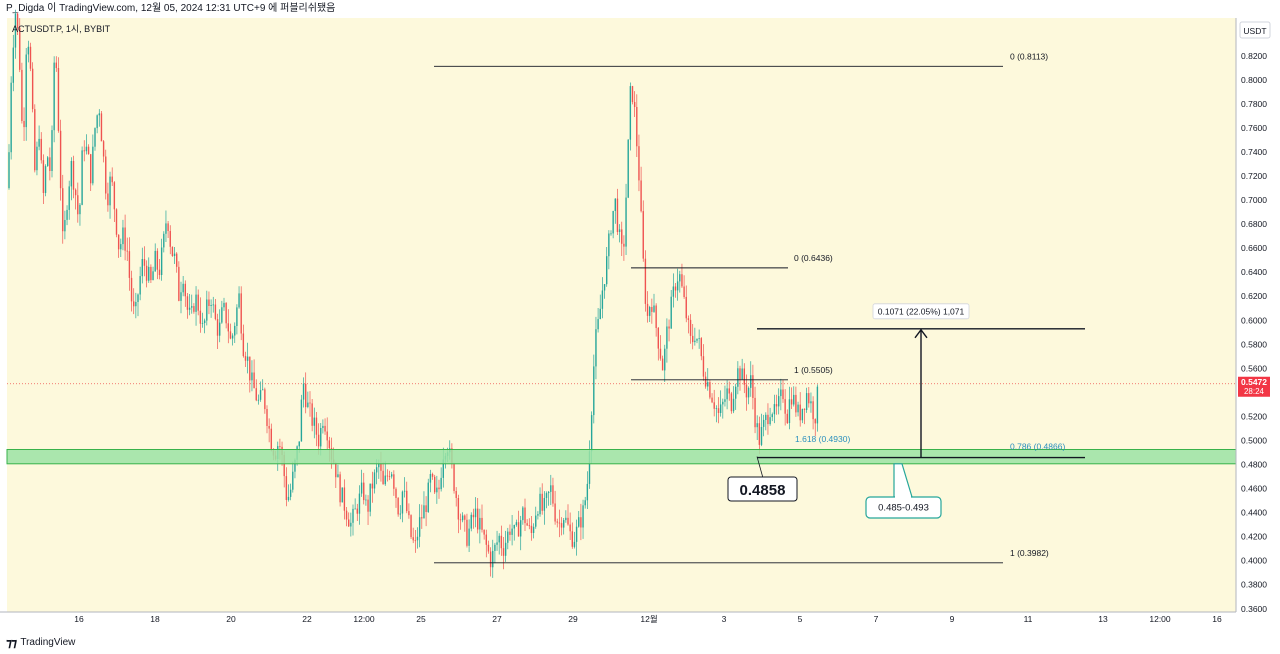 The image size is (1280, 654). I want to click on support-zone, so click(621, 456).